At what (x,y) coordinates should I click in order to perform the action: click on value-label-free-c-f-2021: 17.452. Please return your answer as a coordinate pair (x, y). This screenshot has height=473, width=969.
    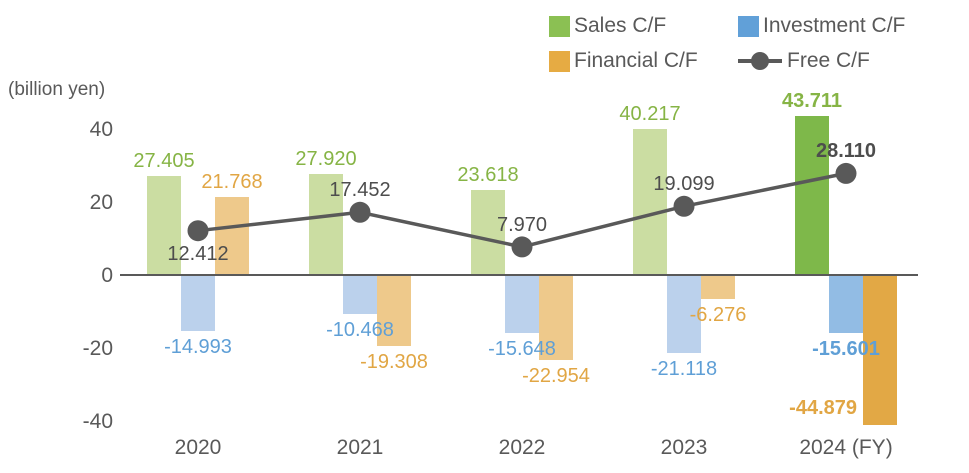
    Looking at the image, I should click on (360, 190).